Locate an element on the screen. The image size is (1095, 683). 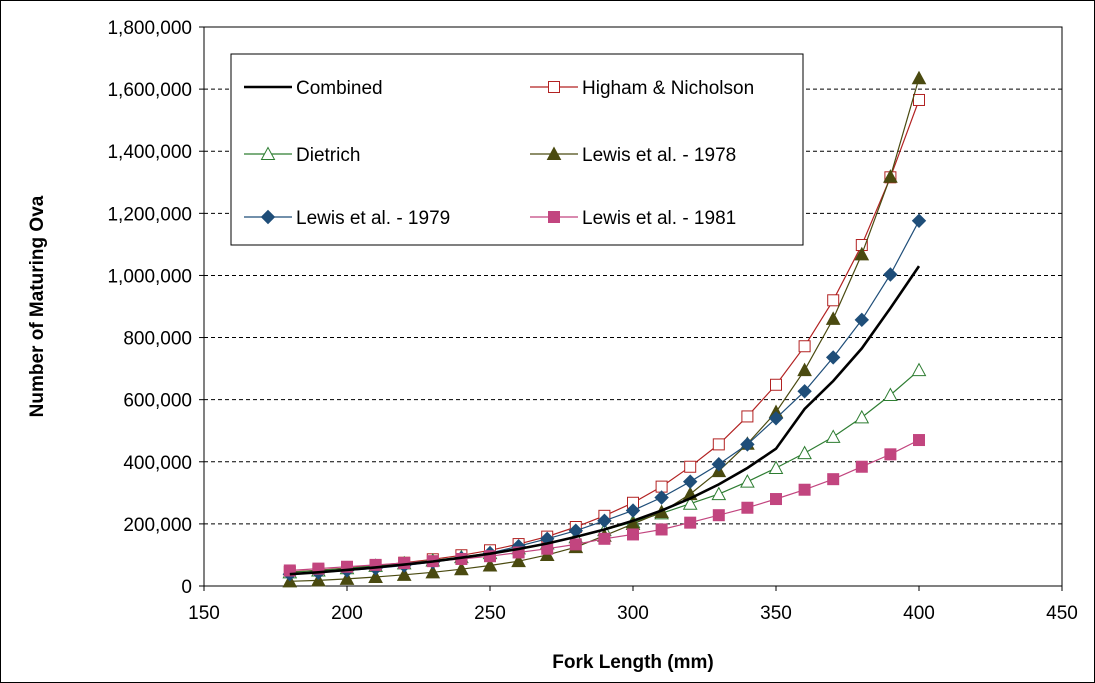
legend-label: Combined is located at coordinates (339, 88).